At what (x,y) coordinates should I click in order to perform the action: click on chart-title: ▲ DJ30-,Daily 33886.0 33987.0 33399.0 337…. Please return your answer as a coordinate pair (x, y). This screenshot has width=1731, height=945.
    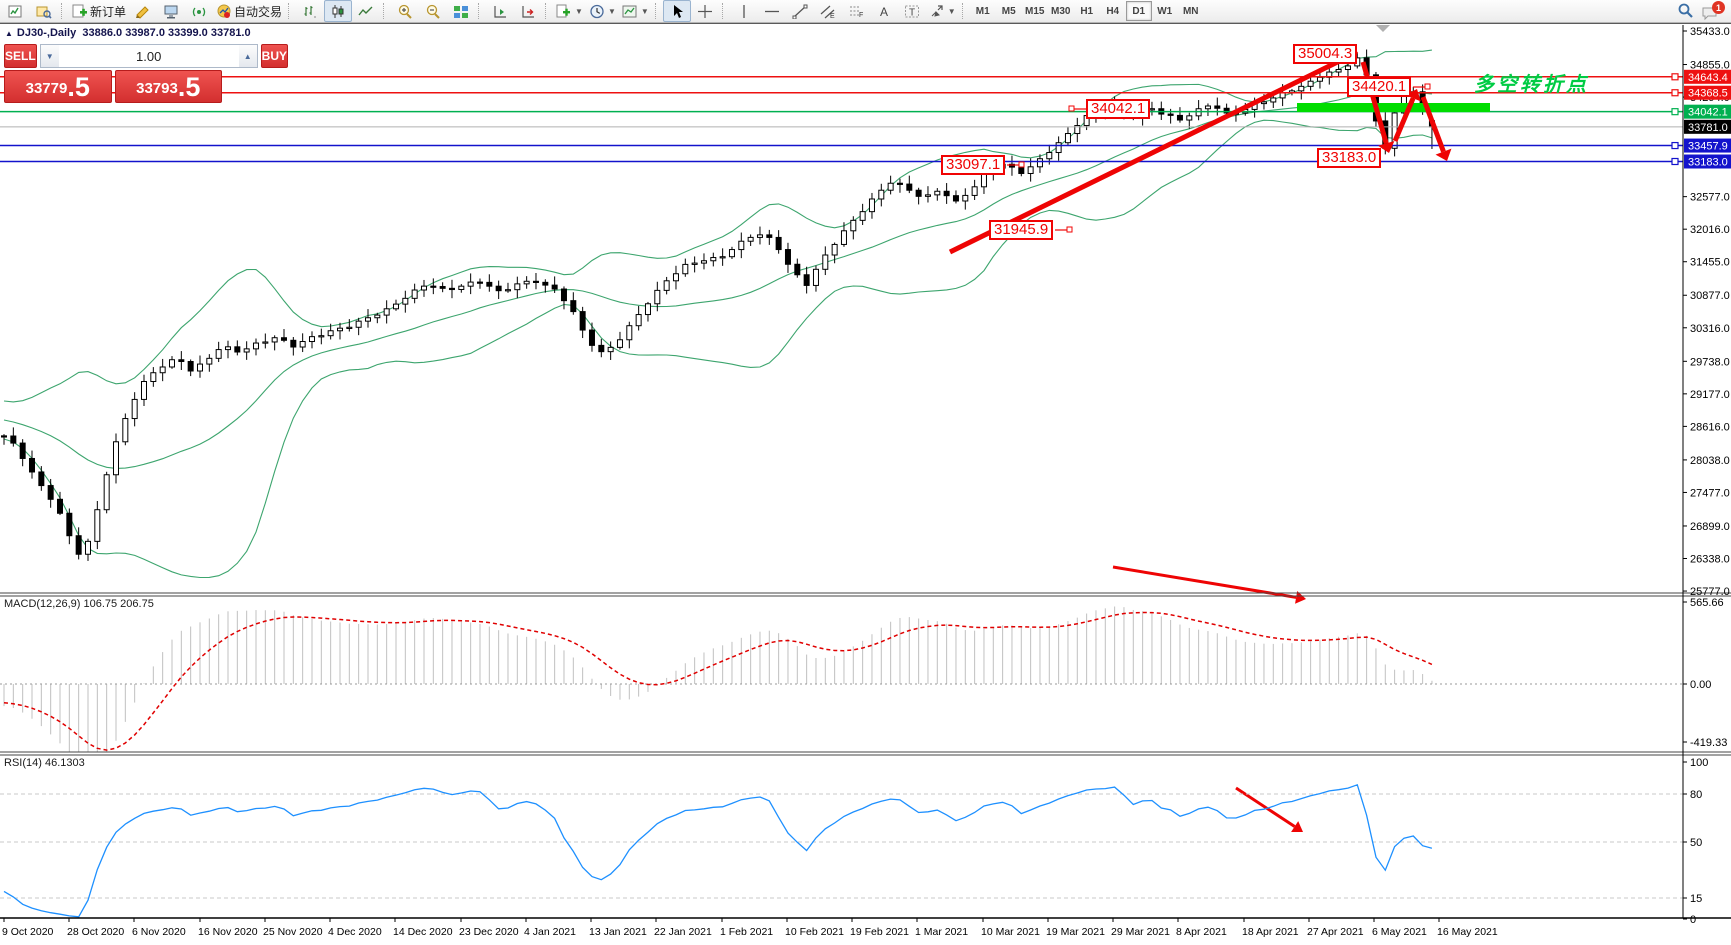
    Looking at the image, I should click on (128, 33).